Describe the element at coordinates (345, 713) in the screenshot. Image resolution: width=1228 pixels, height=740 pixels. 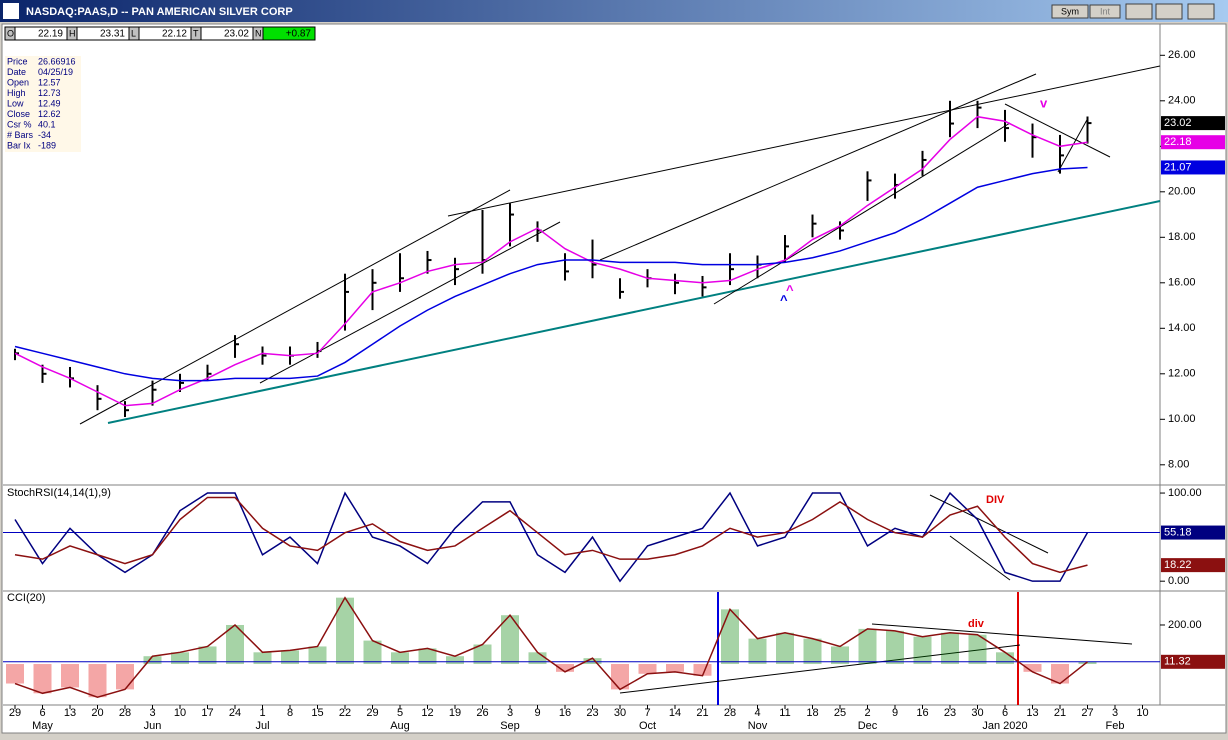
I see `x-tick-label: 22` at that location.